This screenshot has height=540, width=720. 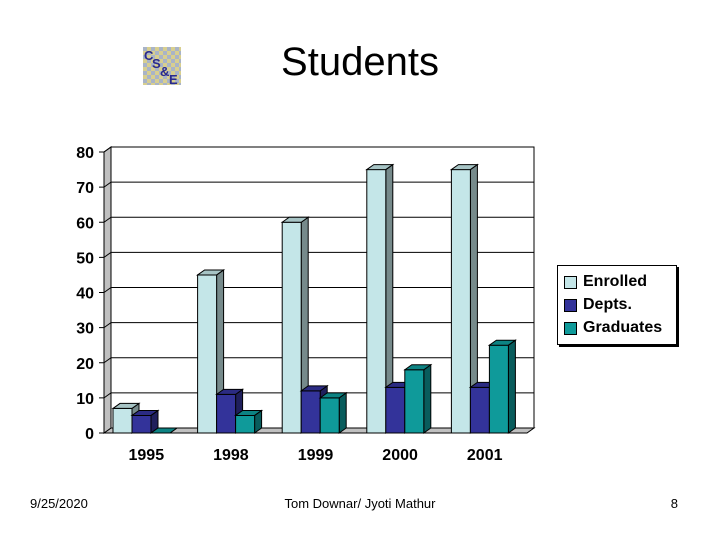 I want to click on bar-enrolled-2000, so click(x=376, y=301).